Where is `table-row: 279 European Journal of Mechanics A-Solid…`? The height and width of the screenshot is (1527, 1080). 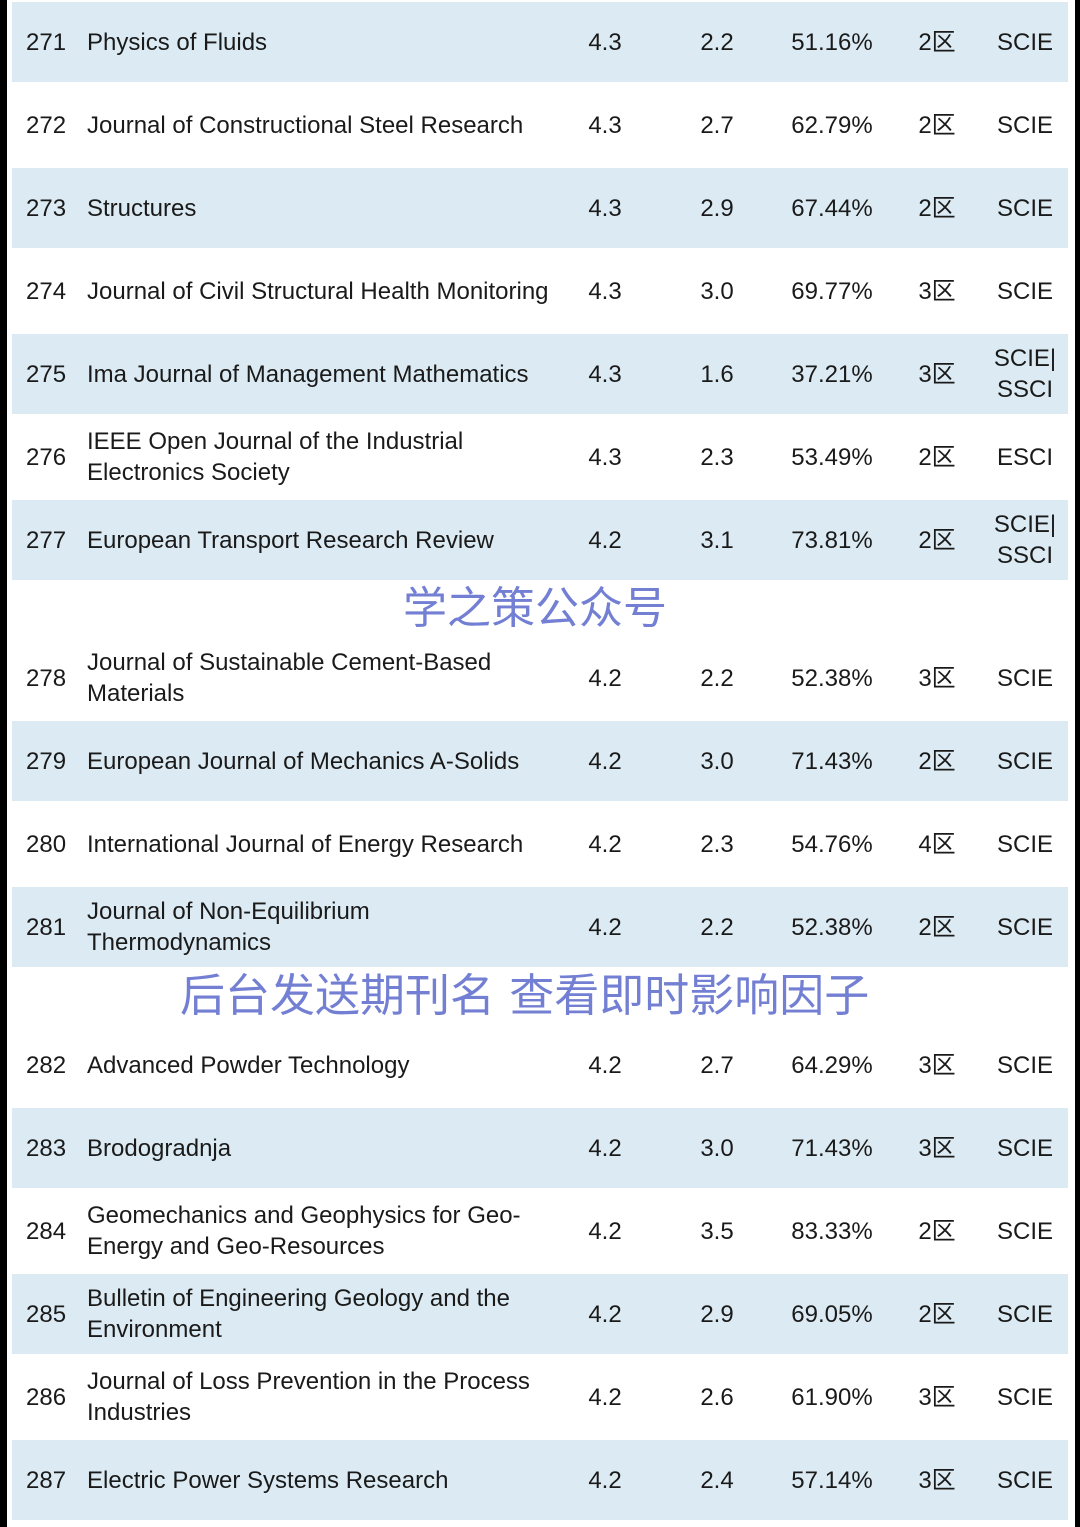
table-row: 279 European Journal of Mechanics A-Solid… is located at coordinates (540, 761).